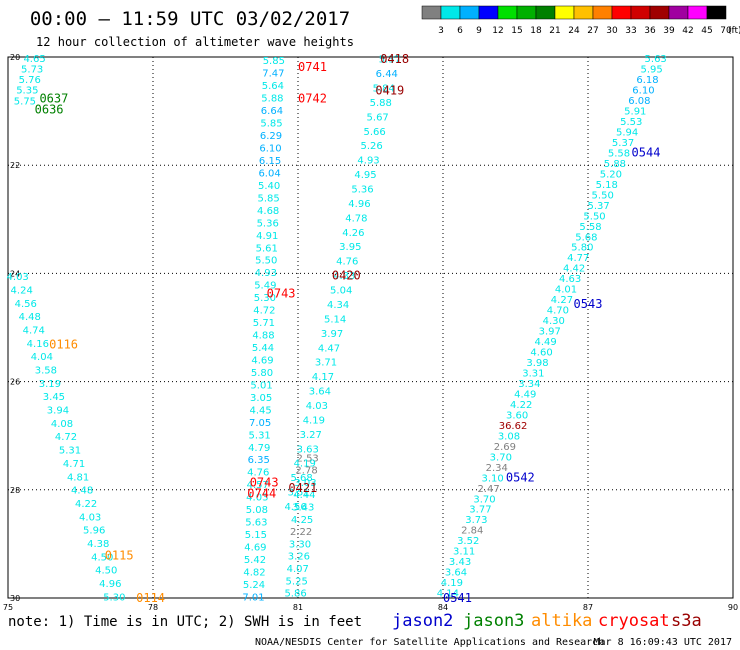 Image resolution: width=740 pixels, height=650 pixels. What do you see at coordinates (323, 377) in the screenshot?
I see `wave-height-label: 4.17` at bounding box center [323, 377].